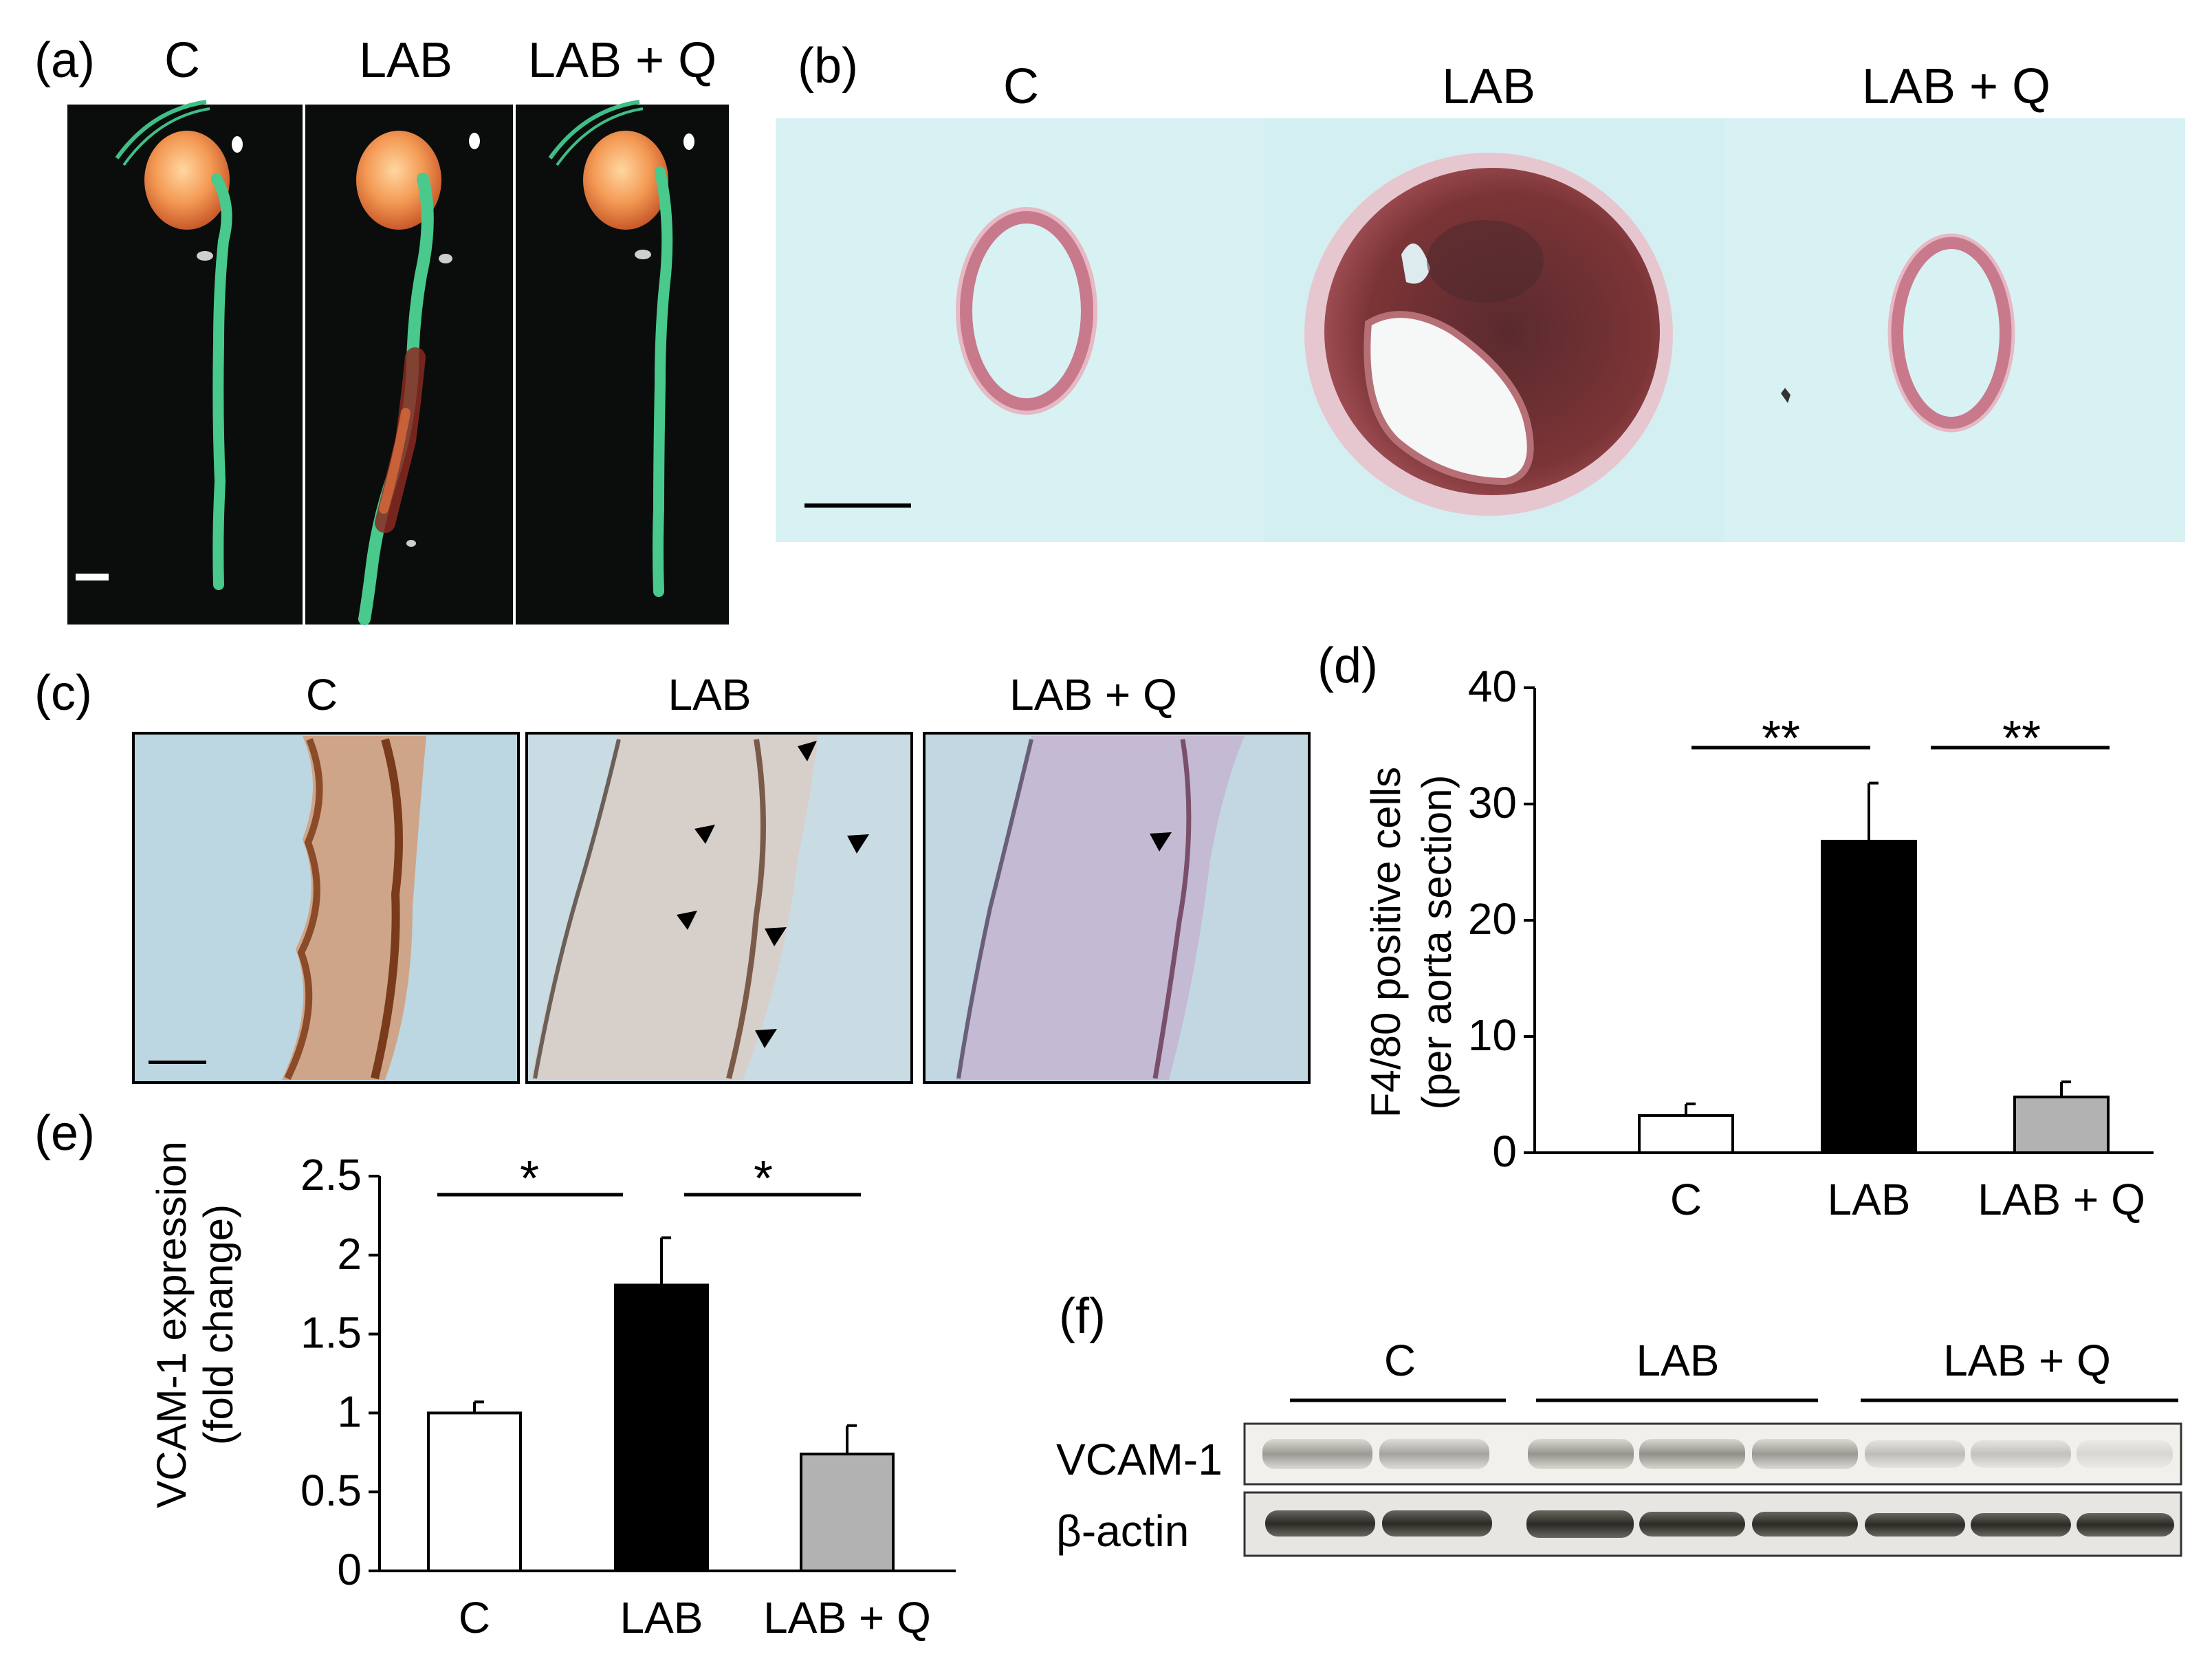  Describe the element at coordinates (622, 61) in the screenshot. I see `panel-a-group-label: LAB + Q` at that location.